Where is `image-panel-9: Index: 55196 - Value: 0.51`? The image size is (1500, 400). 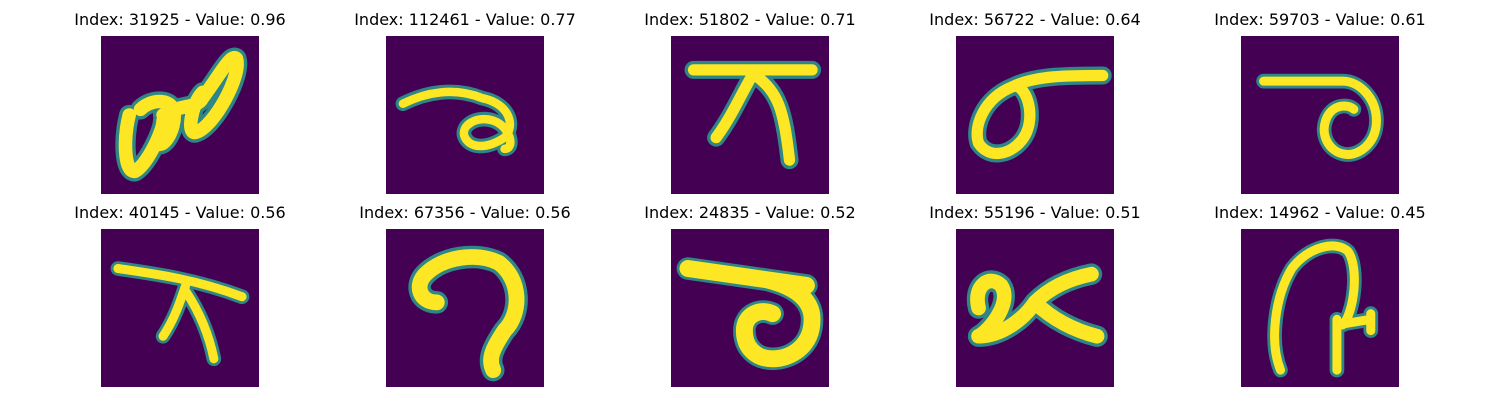
image-panel-9: Index: 55196 - Value: 0.51 is located at coordinates (1035, 295).